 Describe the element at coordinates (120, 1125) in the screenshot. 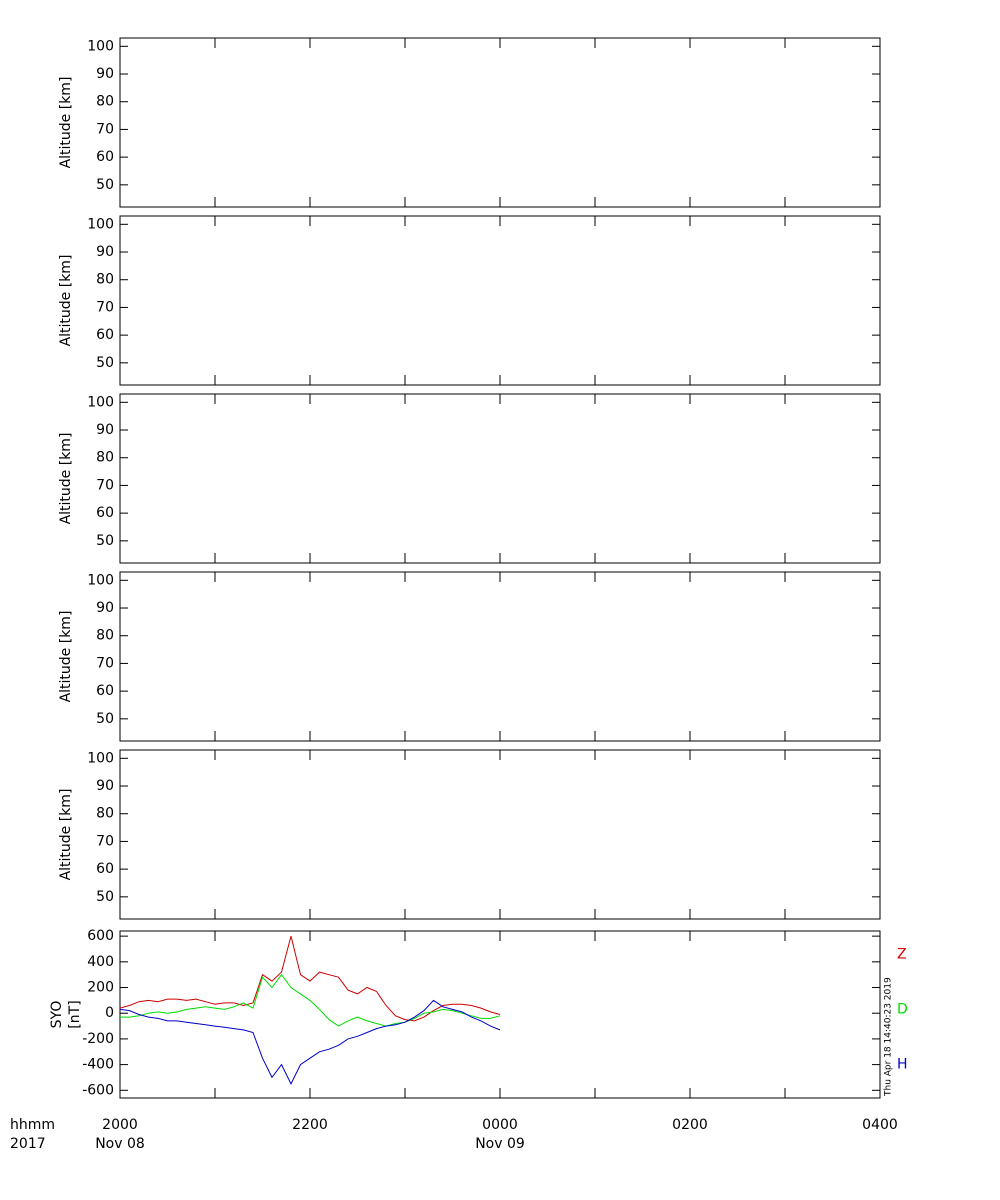

I see `x-tick-label: 2000` at that location.